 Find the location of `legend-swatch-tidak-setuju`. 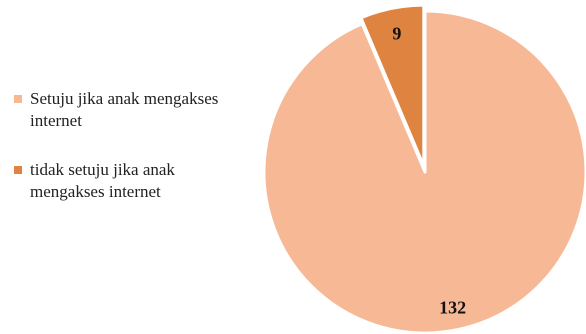

legend-swatch-tidak-setuju is located at coordinates (18, 170).